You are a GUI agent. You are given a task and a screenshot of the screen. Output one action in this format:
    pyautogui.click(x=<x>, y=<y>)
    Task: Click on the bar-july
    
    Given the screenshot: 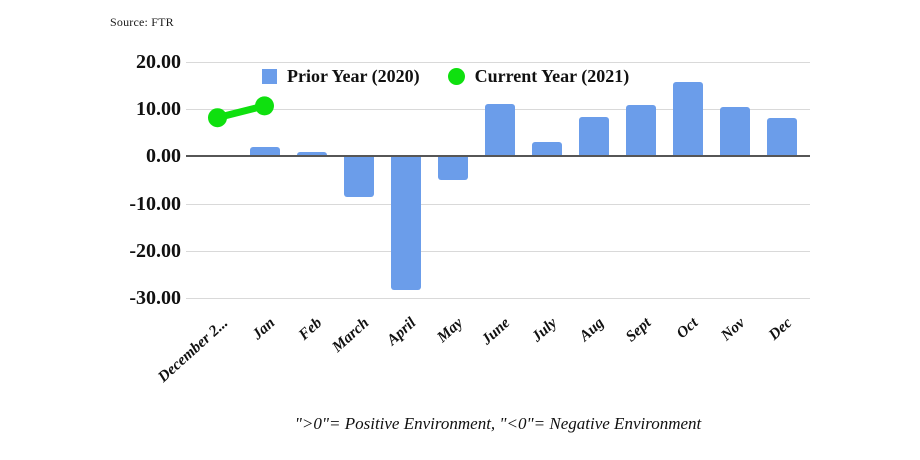 What is the action you would take?
    pyautogui.click(x=546, y=149)
    